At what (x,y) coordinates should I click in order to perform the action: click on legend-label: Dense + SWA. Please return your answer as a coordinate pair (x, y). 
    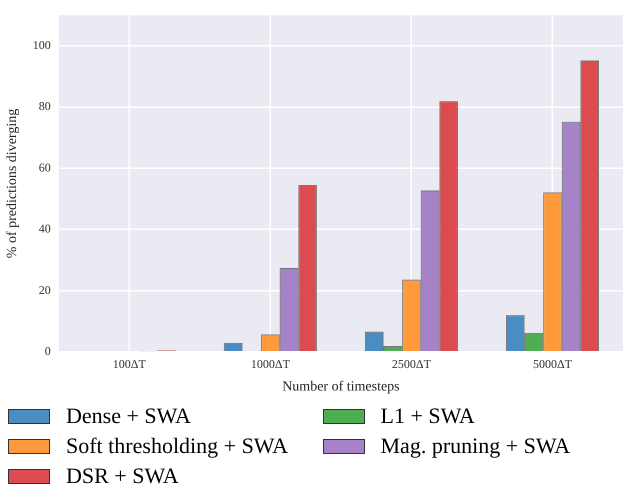
    Looking at the image, I should click on (128, 416).